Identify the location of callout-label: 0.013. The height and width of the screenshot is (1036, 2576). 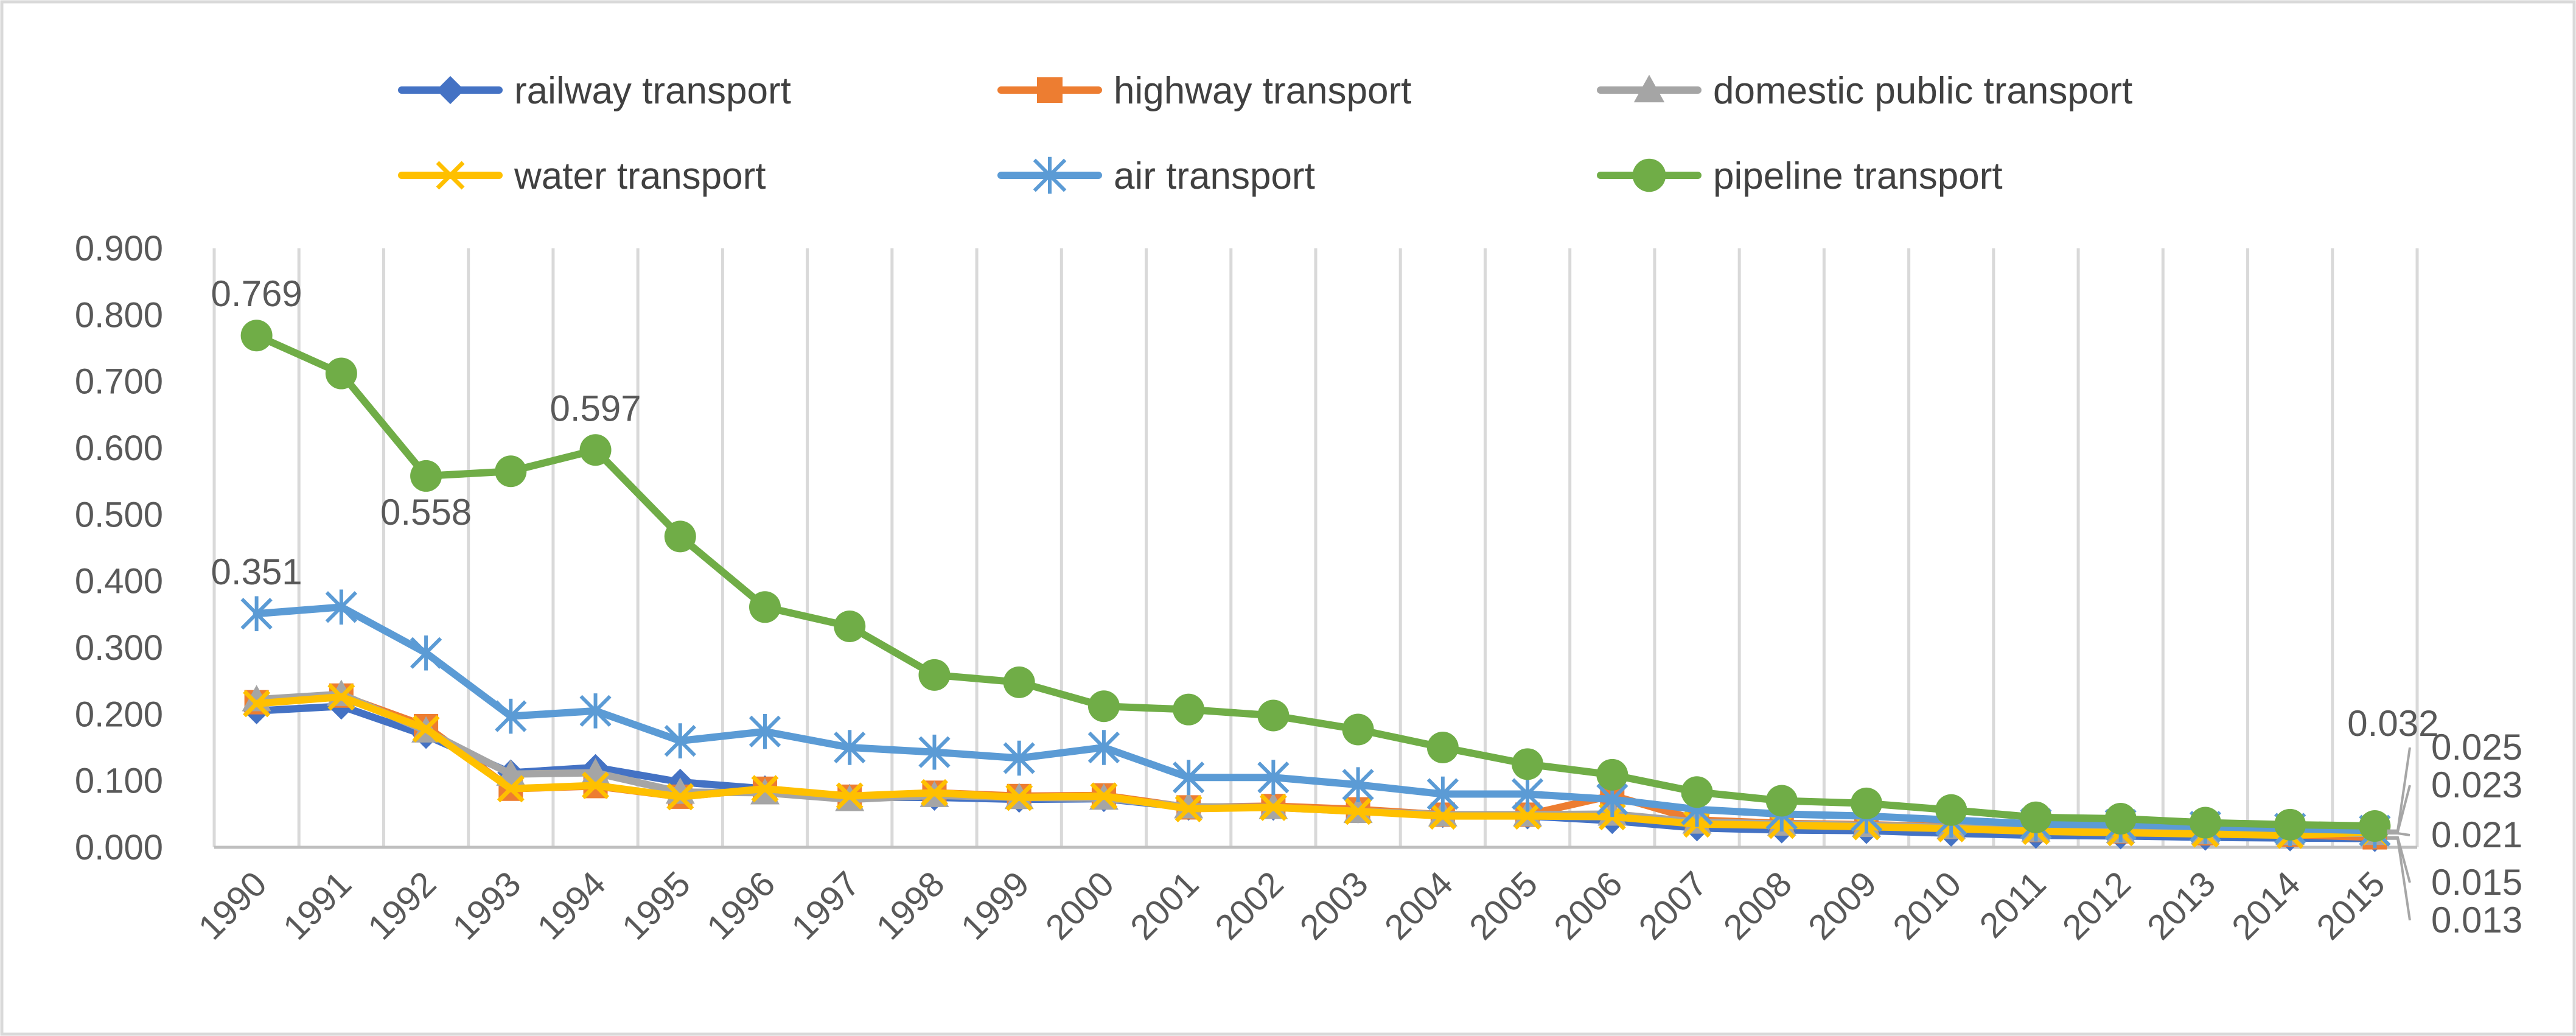
(2476, 920).